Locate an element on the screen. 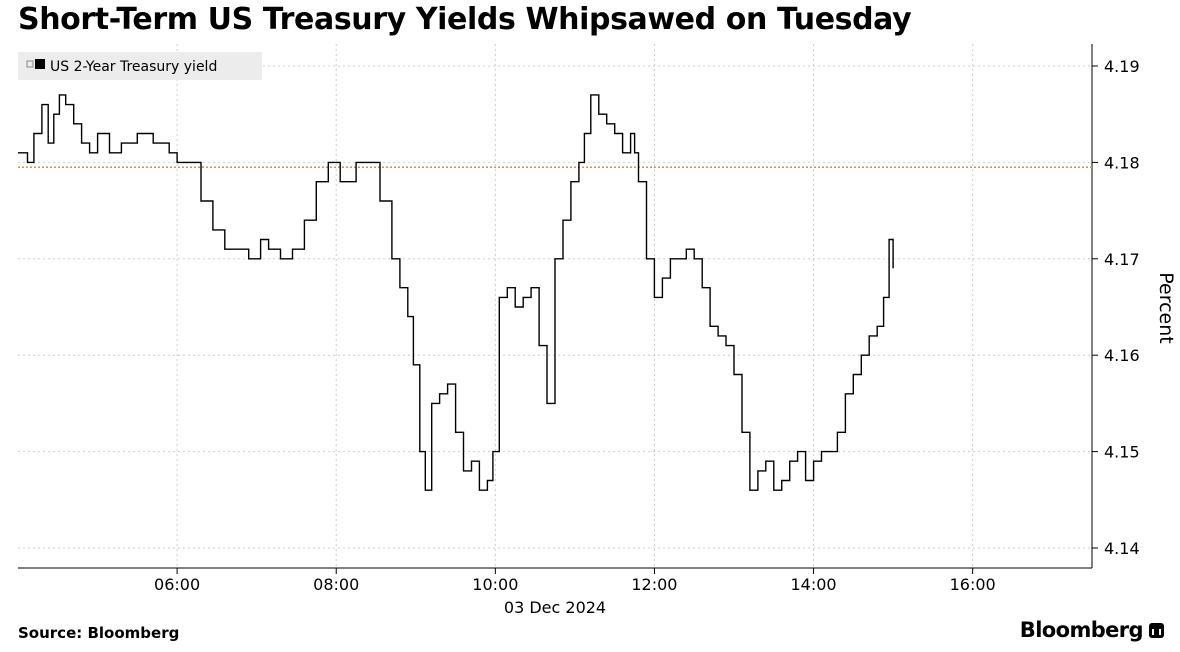 Image resolution: width=1180 pixels, height=652 pixels. x-tick-label: 10:00 is located at coordinates (495, 584).